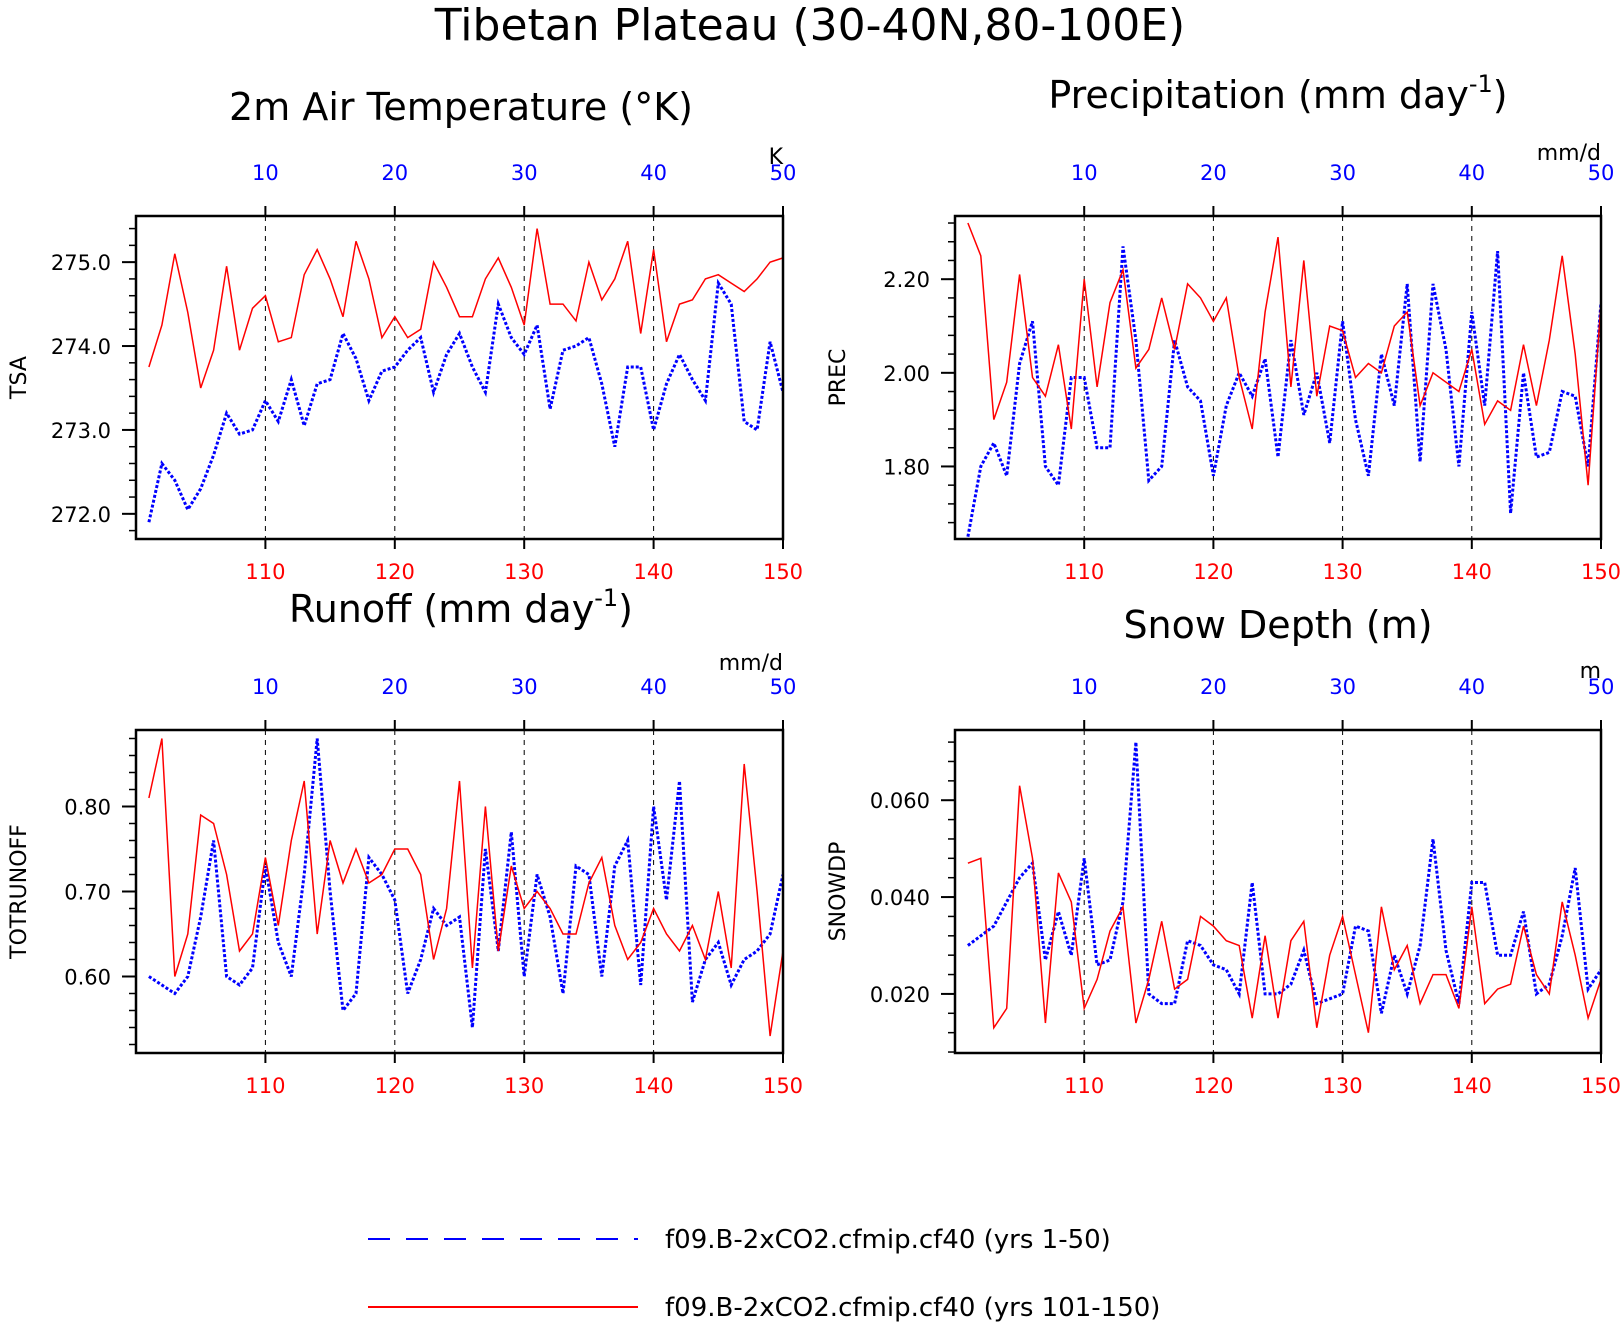 The width and height of the screenshot is (1621, 1324). What do you see at coordinates (441, 609) in the screenshot?
I see `panel-title-runoff-main: Runoff (mm day` at bounding box center [441, 609].